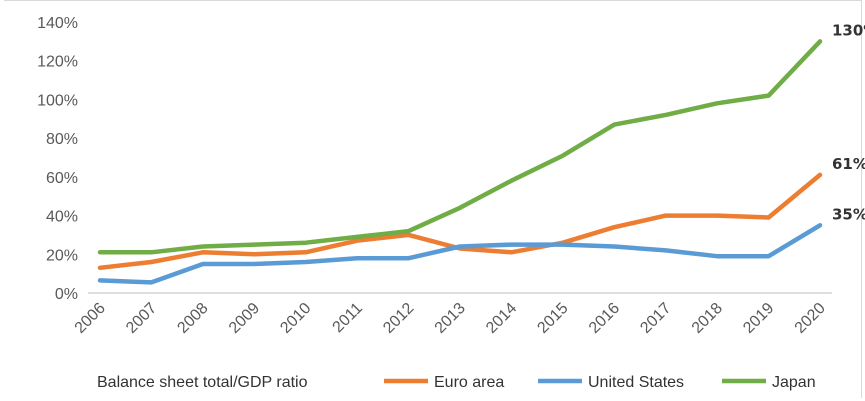  I want to click on x-tick-label: 2017, so click(655, 318).